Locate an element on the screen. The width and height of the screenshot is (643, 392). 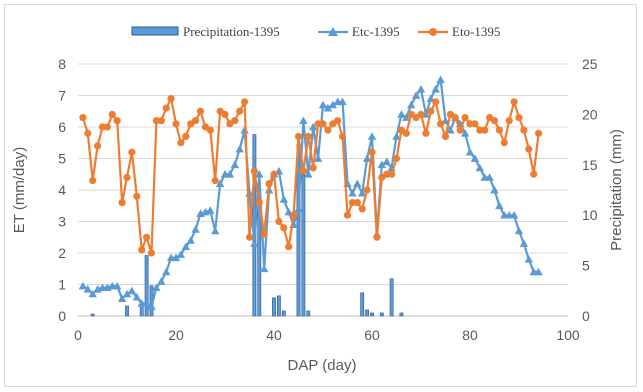
x-tick-label: 60 is located at coordinates (372, 335).